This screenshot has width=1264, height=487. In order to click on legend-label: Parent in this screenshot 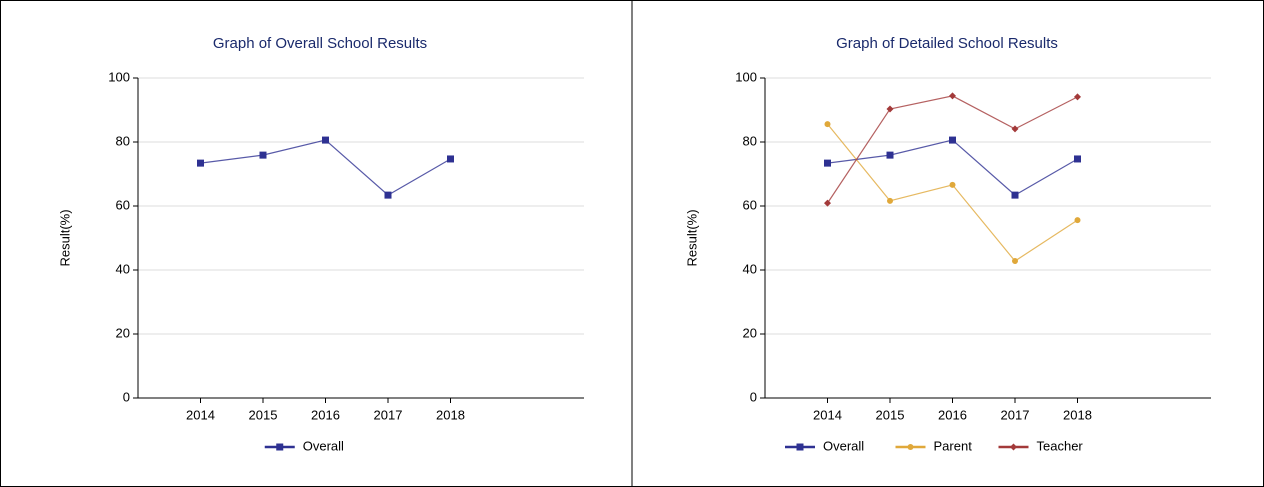, I will do `click(953, 445)`.